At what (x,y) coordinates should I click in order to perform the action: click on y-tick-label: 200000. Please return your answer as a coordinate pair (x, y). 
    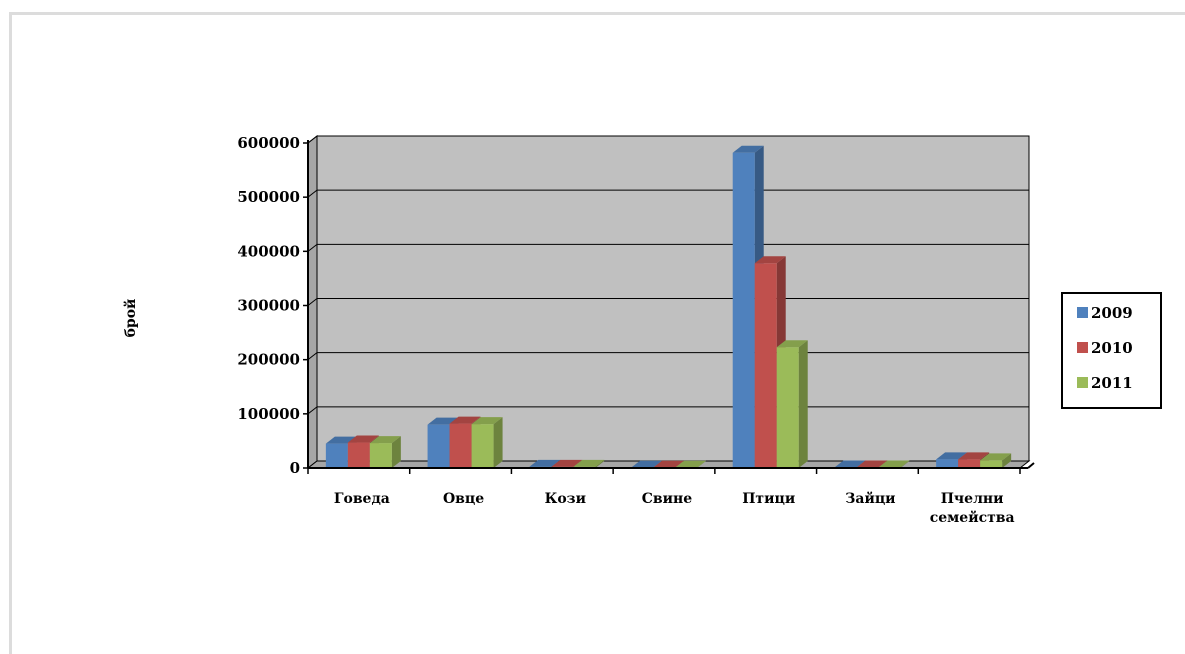
    Looking at the image, I should click on (268, 360).